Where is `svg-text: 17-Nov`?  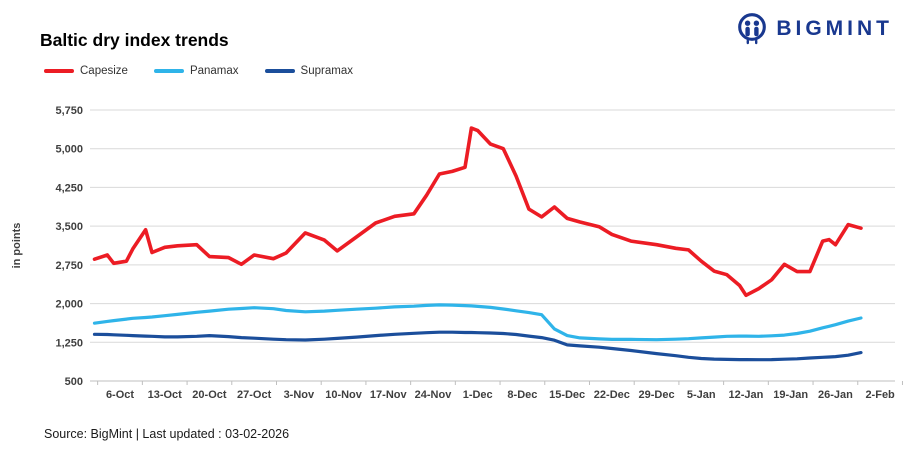 svg-text: 17-Nov is located at coordinates (389, 395).